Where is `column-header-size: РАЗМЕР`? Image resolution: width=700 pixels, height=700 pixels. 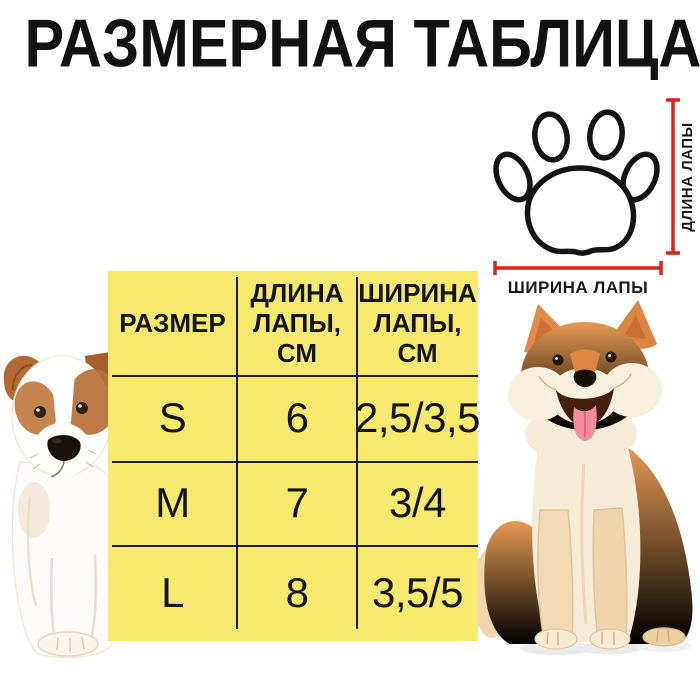 column-header-size: РАЗМЕР is located at coordinates (172, 322).